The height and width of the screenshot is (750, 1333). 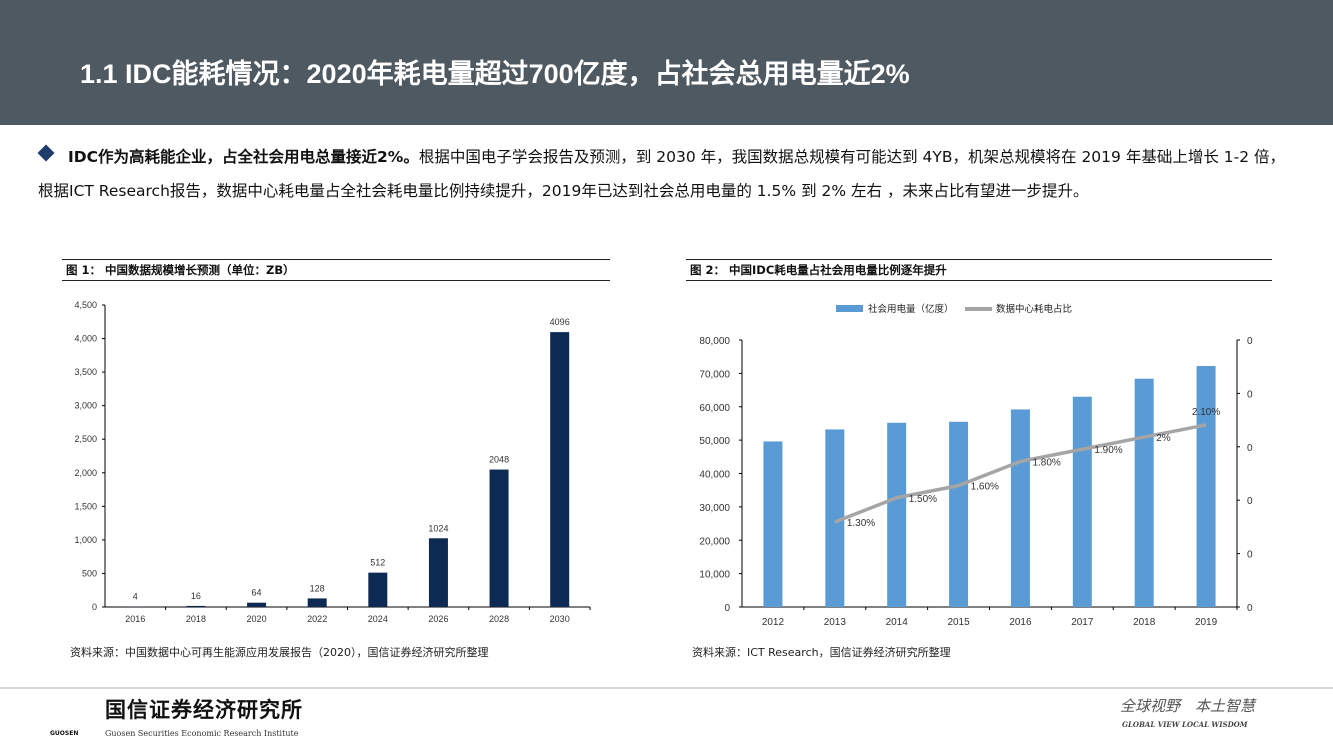 What do you see at coordinates (835, 518) in the screenshot?
I see `bar-2013` at bounding box center [835, 518].